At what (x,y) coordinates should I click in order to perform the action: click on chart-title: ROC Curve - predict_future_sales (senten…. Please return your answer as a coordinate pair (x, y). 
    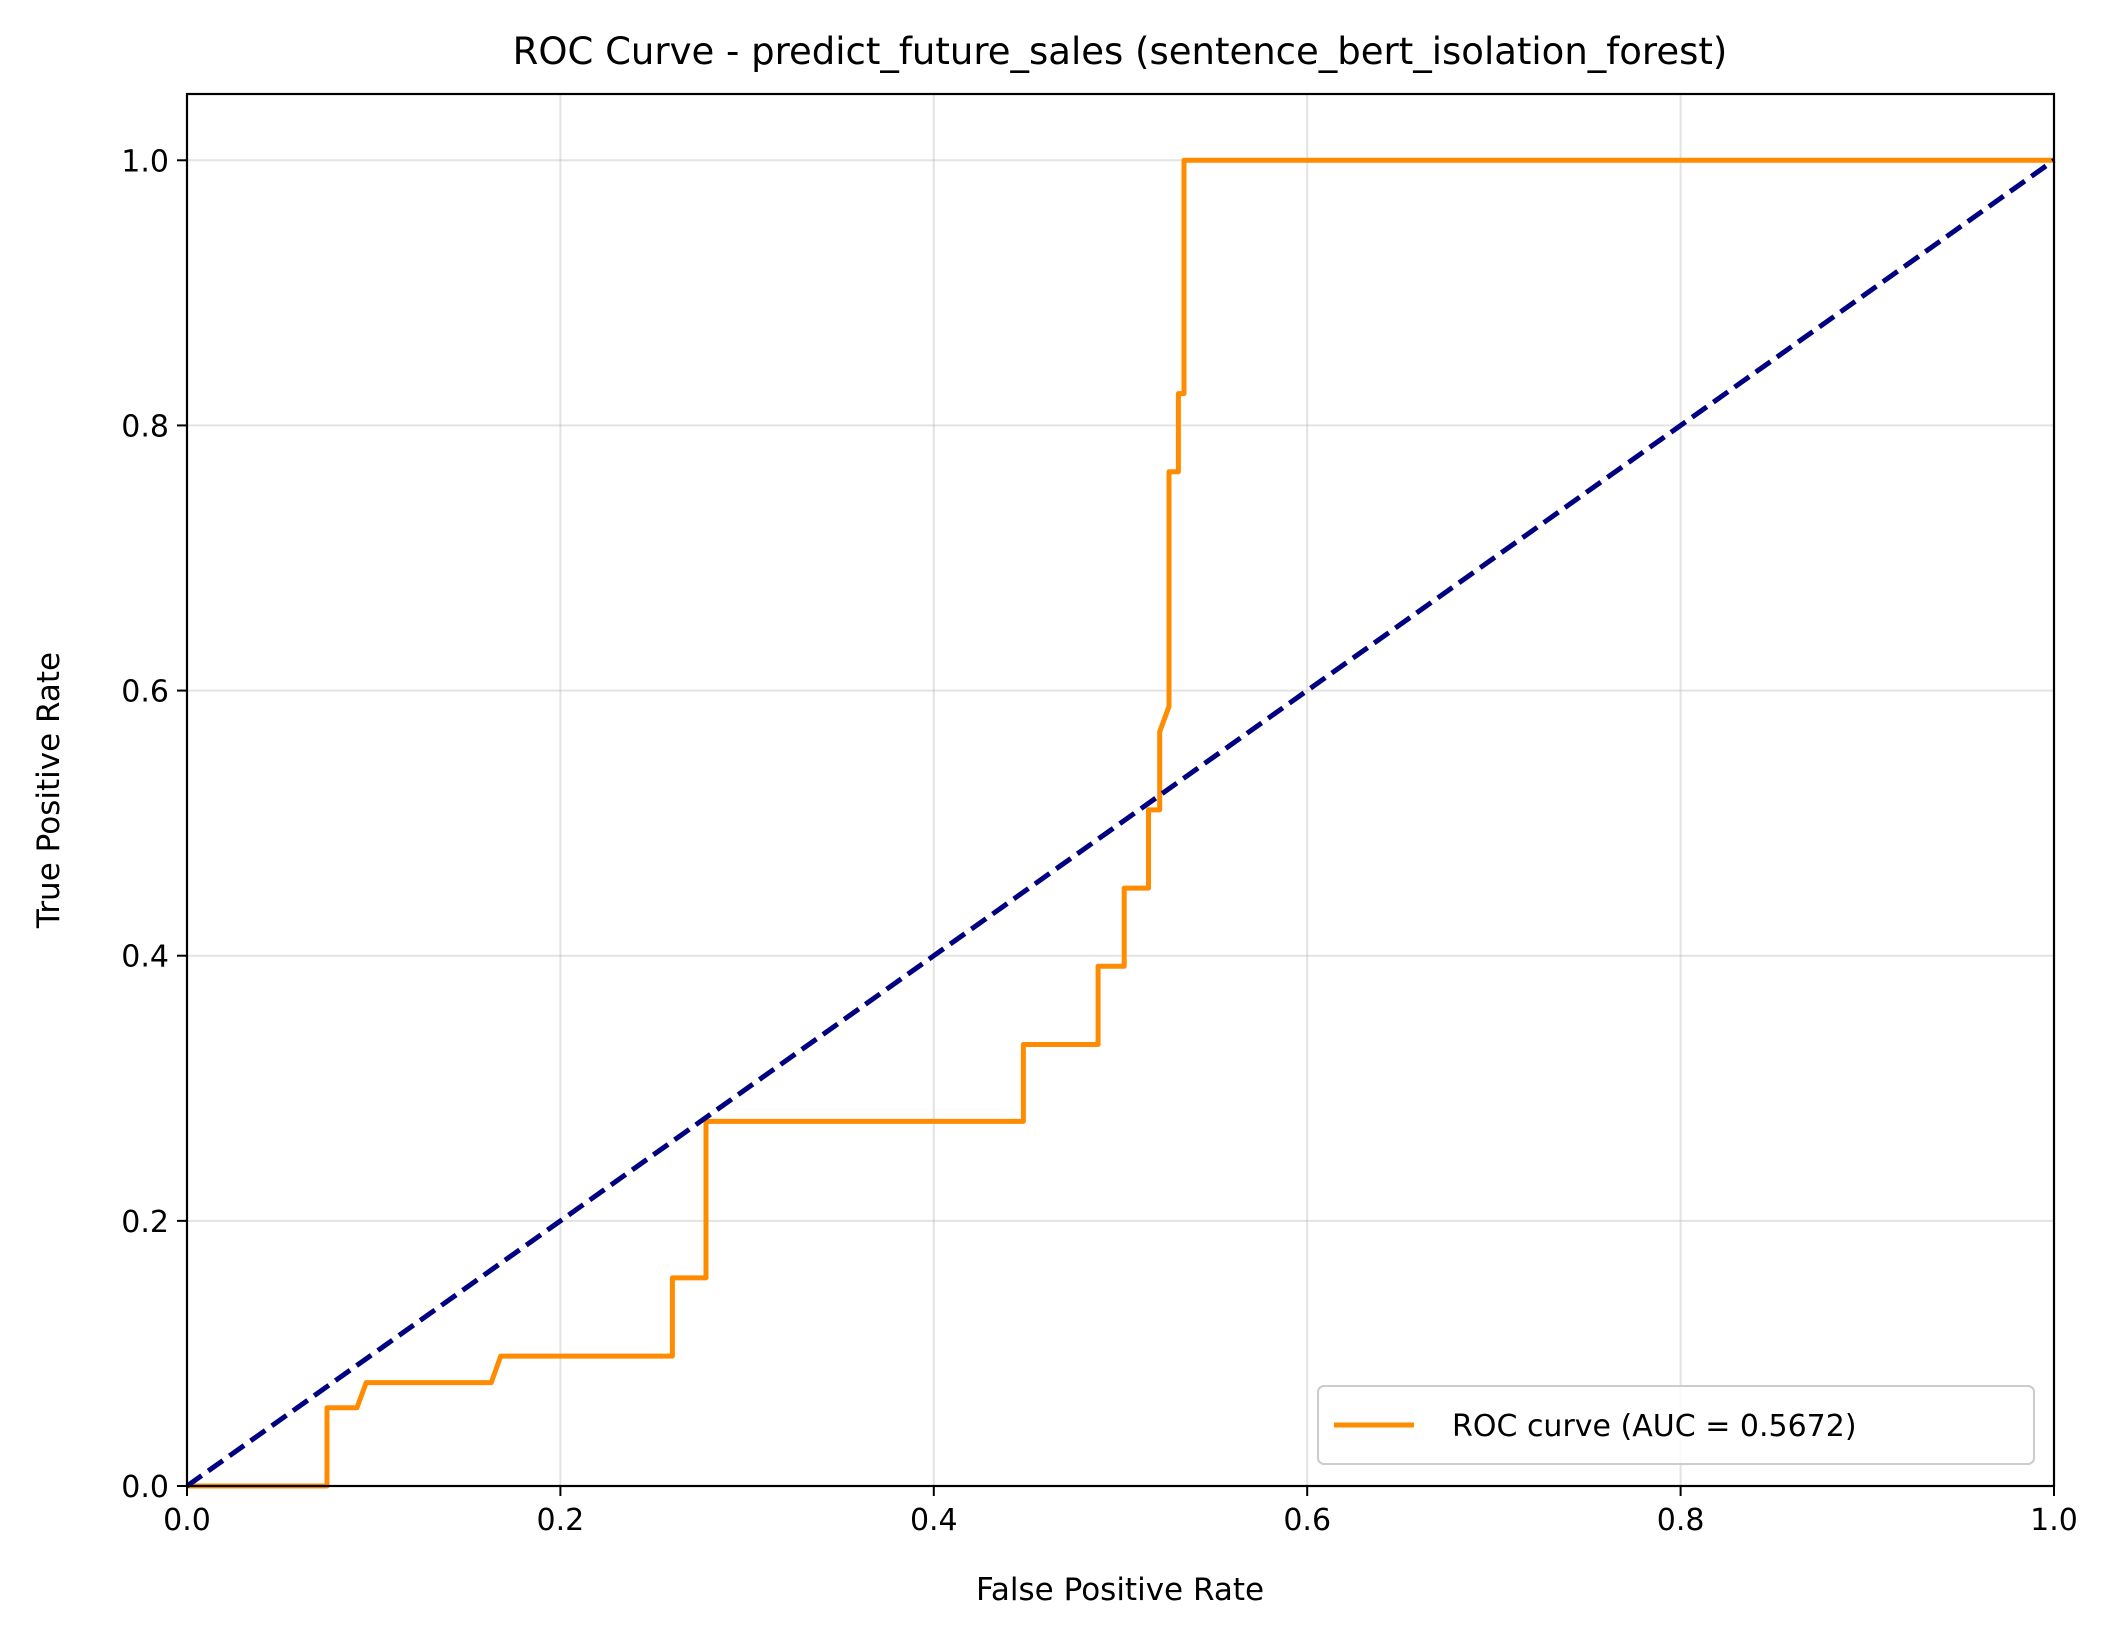
    Looking at the image, I should click on (1120, 51).